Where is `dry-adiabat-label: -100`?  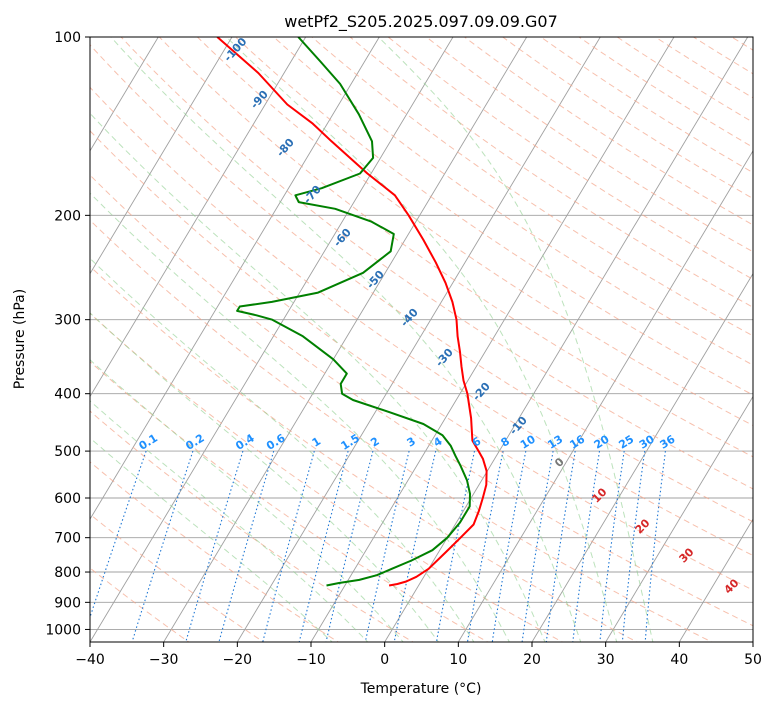 dry-adiabat-label: -100 is located at coordinates (235, 49).